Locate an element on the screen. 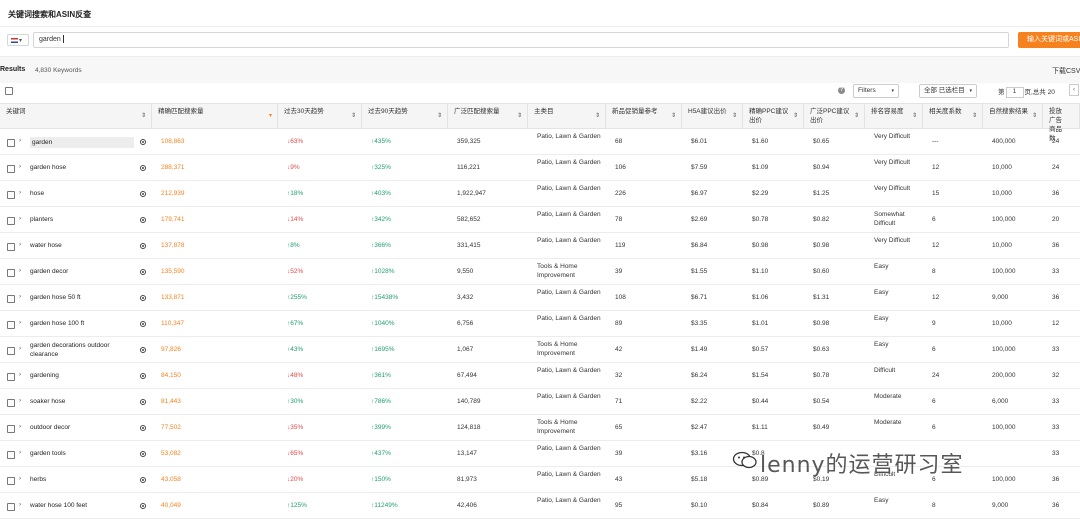 The height and width of the screenshot is (519, 1080). keyword-text: herbs is located at coordinates (38, 479).